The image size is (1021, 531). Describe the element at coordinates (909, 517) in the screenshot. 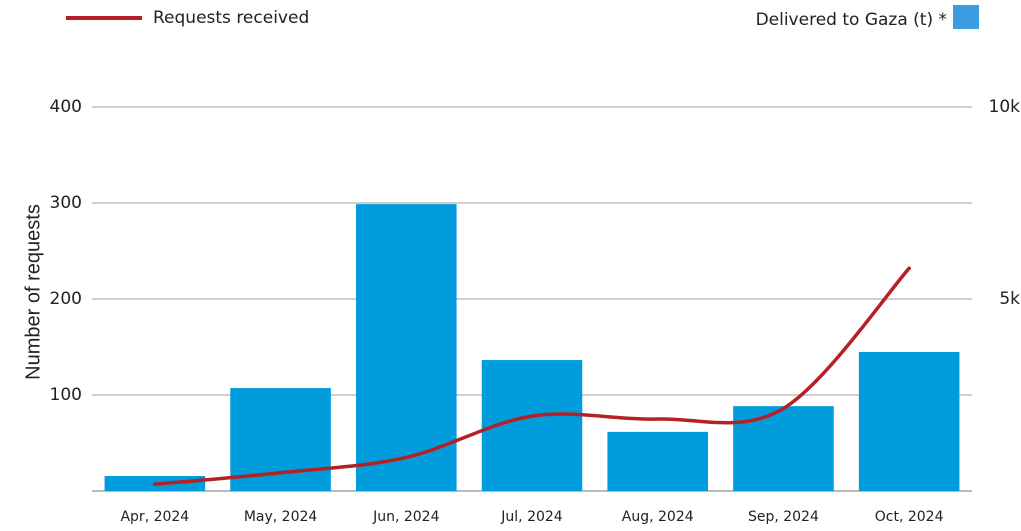

I see `x-tick-label: Oct, 2024` at that location.